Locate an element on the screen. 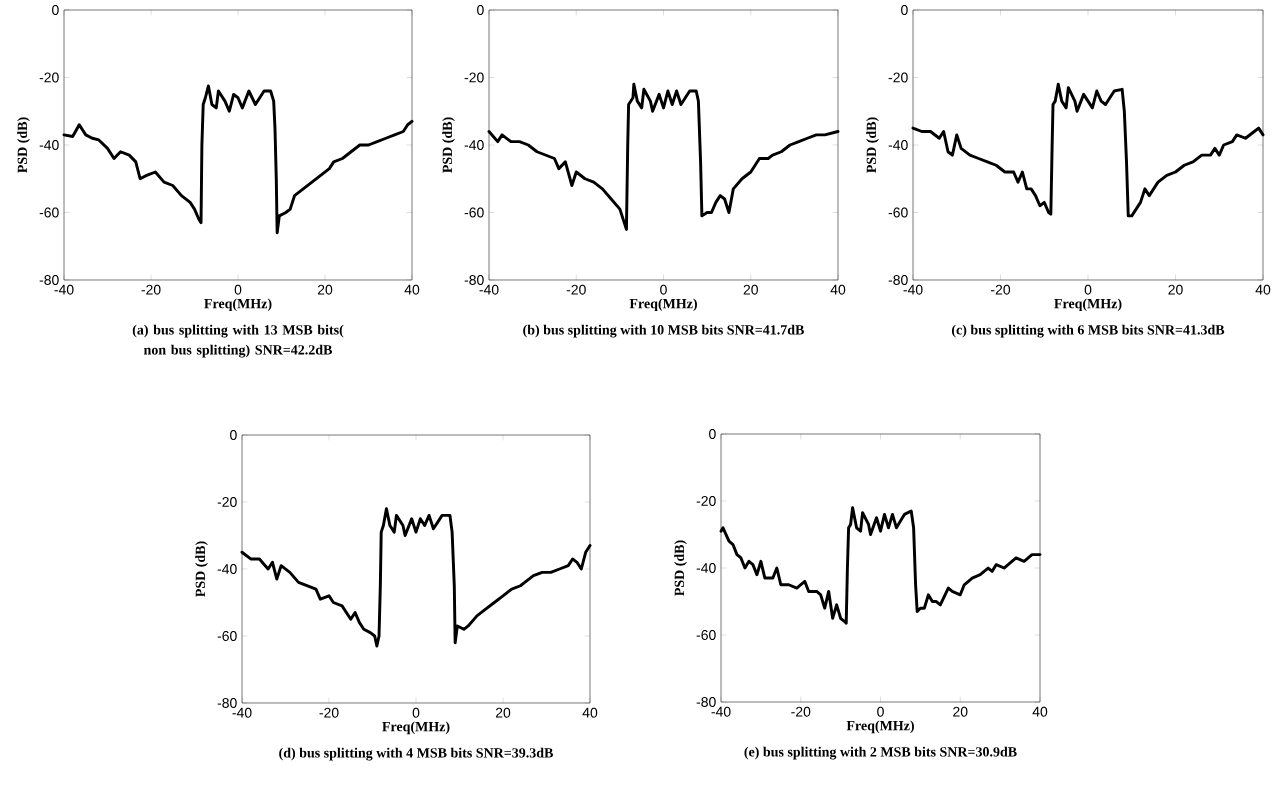 This screenshot has height=793, width=1285. text: (a) bus splitting with 13 MSB bits( non bus splitting) SNR=42.2dB is located at coordinates (238, 341).